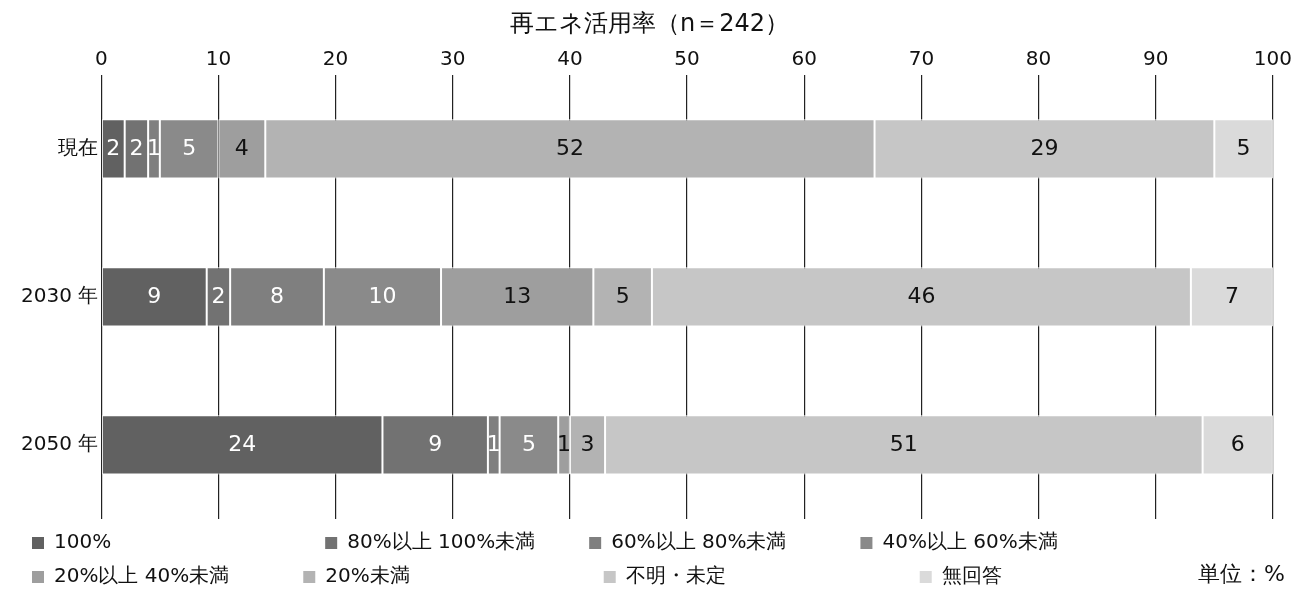 Image resolution: width=1303 pixels, height=605 pixels. I want to click on x-tick-label: 70, so click(921, 58).